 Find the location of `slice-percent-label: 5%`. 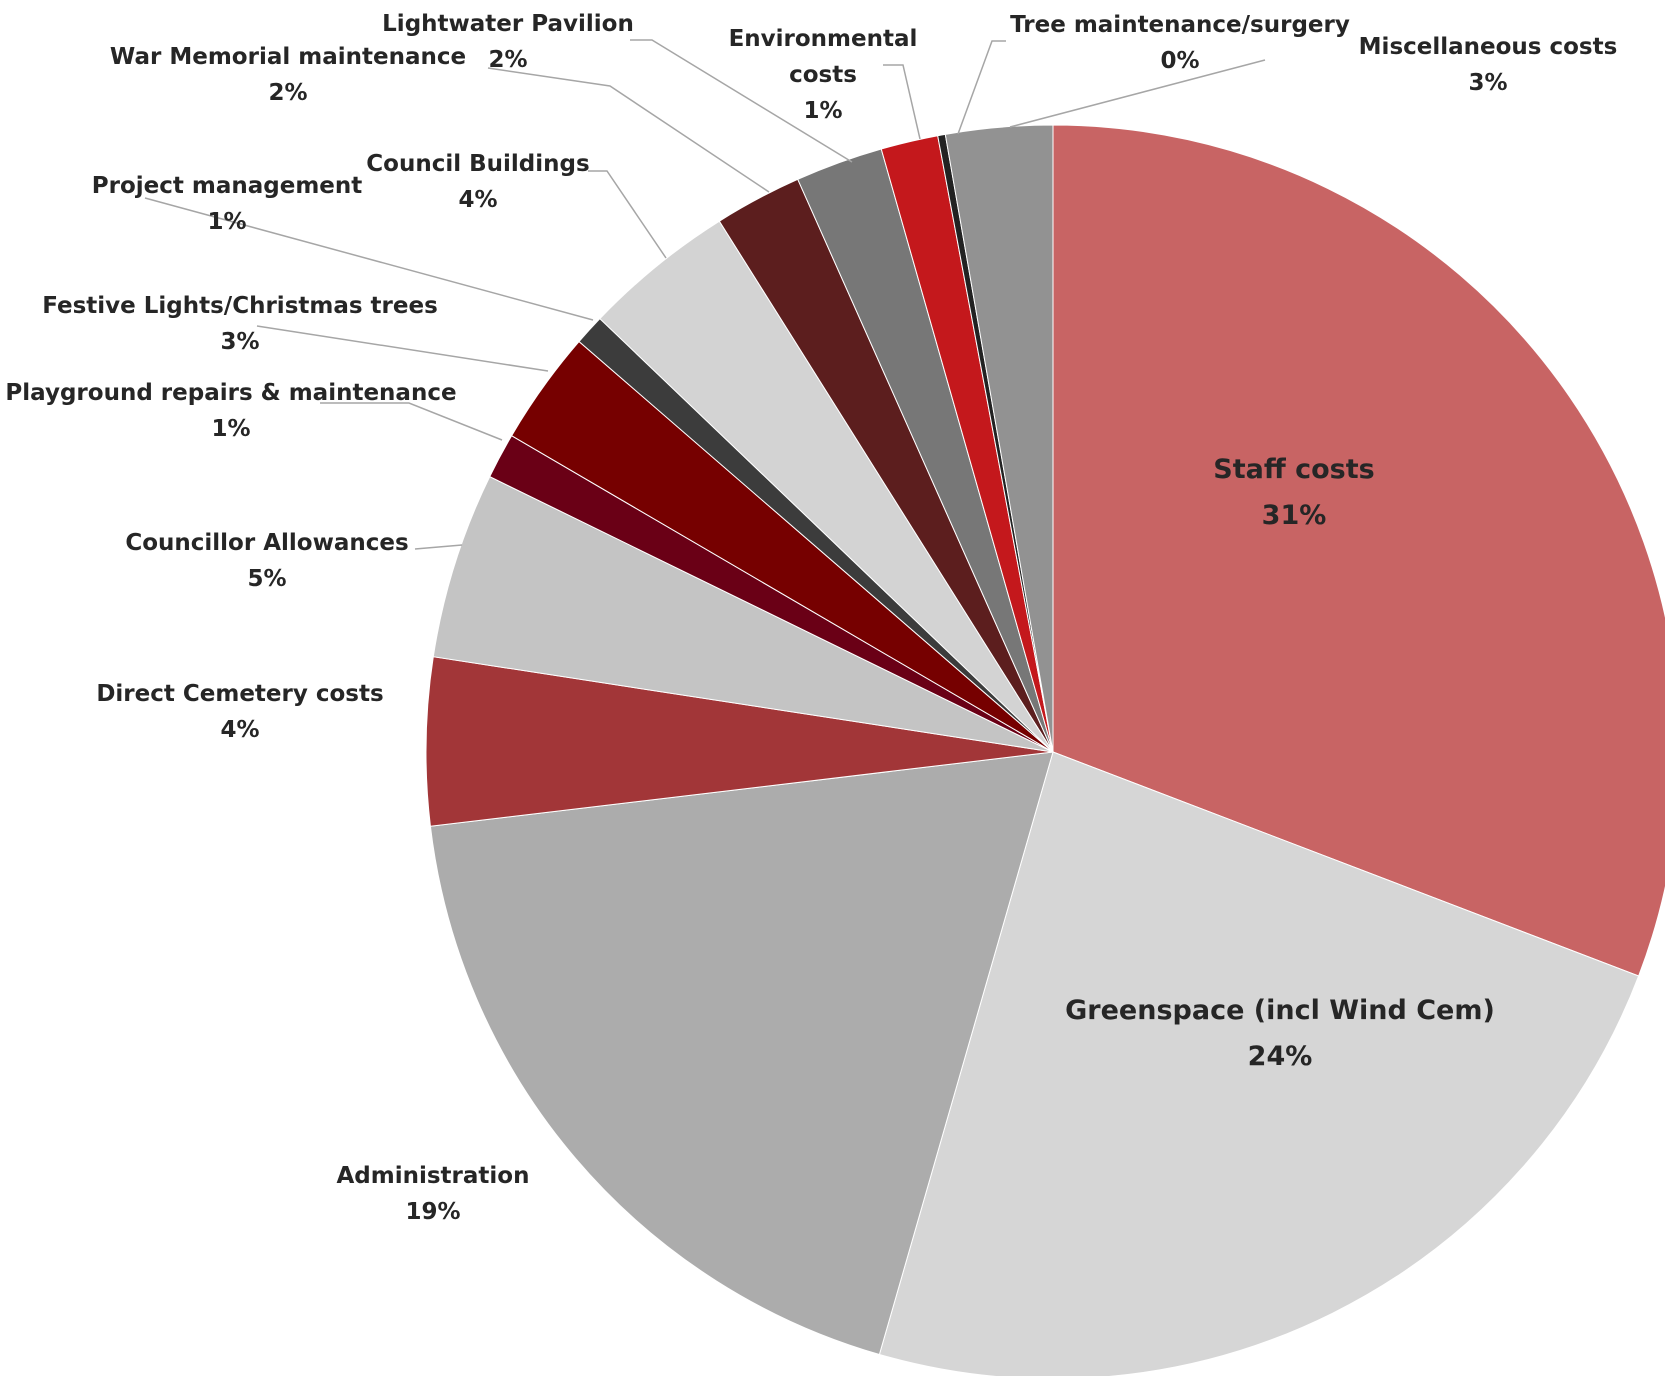

slice-percent-label: 5% is located at coordinates (266, 579).